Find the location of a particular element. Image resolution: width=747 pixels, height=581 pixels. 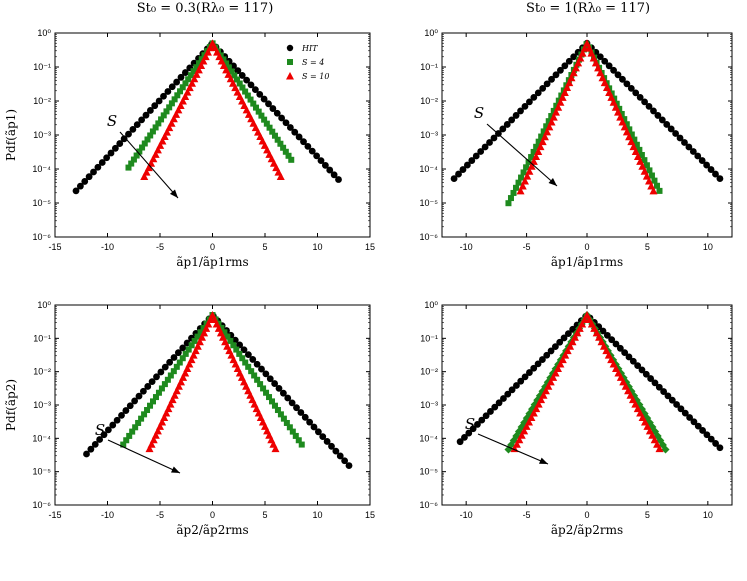

y-tick-label: 10⁰ is located at coordinates (431, 33).